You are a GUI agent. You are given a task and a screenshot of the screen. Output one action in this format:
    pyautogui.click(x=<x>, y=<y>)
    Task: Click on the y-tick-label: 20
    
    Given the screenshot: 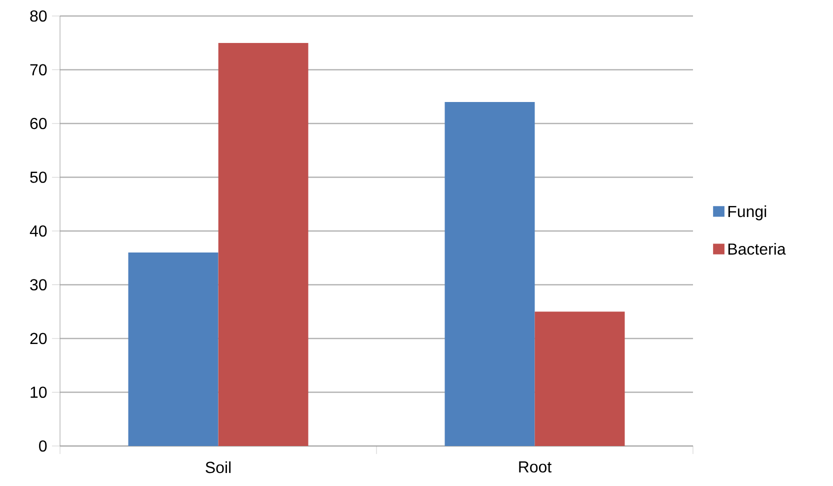 What is the action you would take?
    pyautogui.click(x=38, y=338)
    